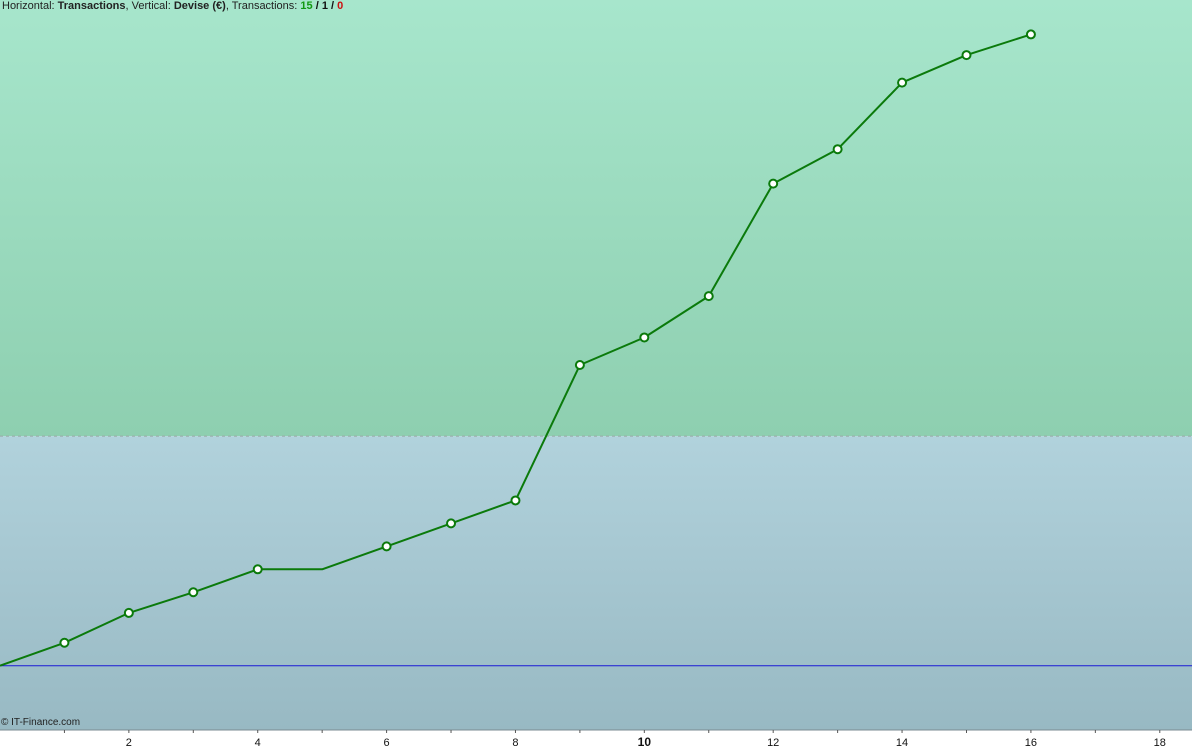 The height and width of the screenshot is (751, 1192). I want to click on copyright-notice: © IT-Finance.com, so click(41, 722).